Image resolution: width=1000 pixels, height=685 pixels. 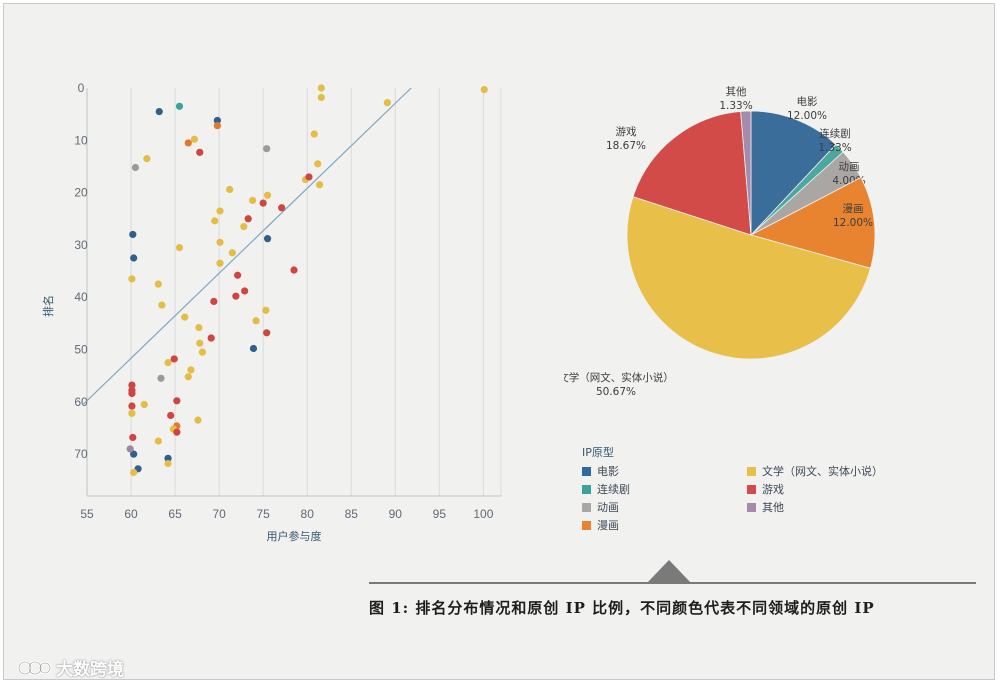 I want to click on pie-slice-percent: 12.00%, so click(x=807, y=116).